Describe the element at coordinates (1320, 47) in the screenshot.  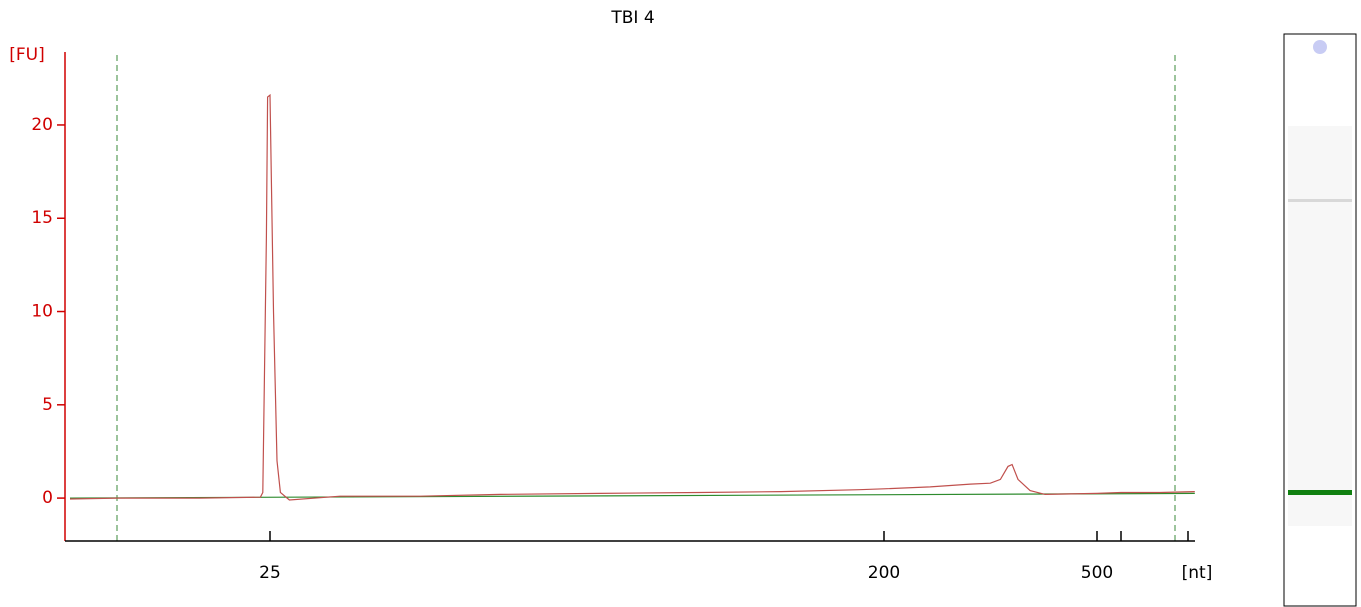
I see `gel-dot` at that location.